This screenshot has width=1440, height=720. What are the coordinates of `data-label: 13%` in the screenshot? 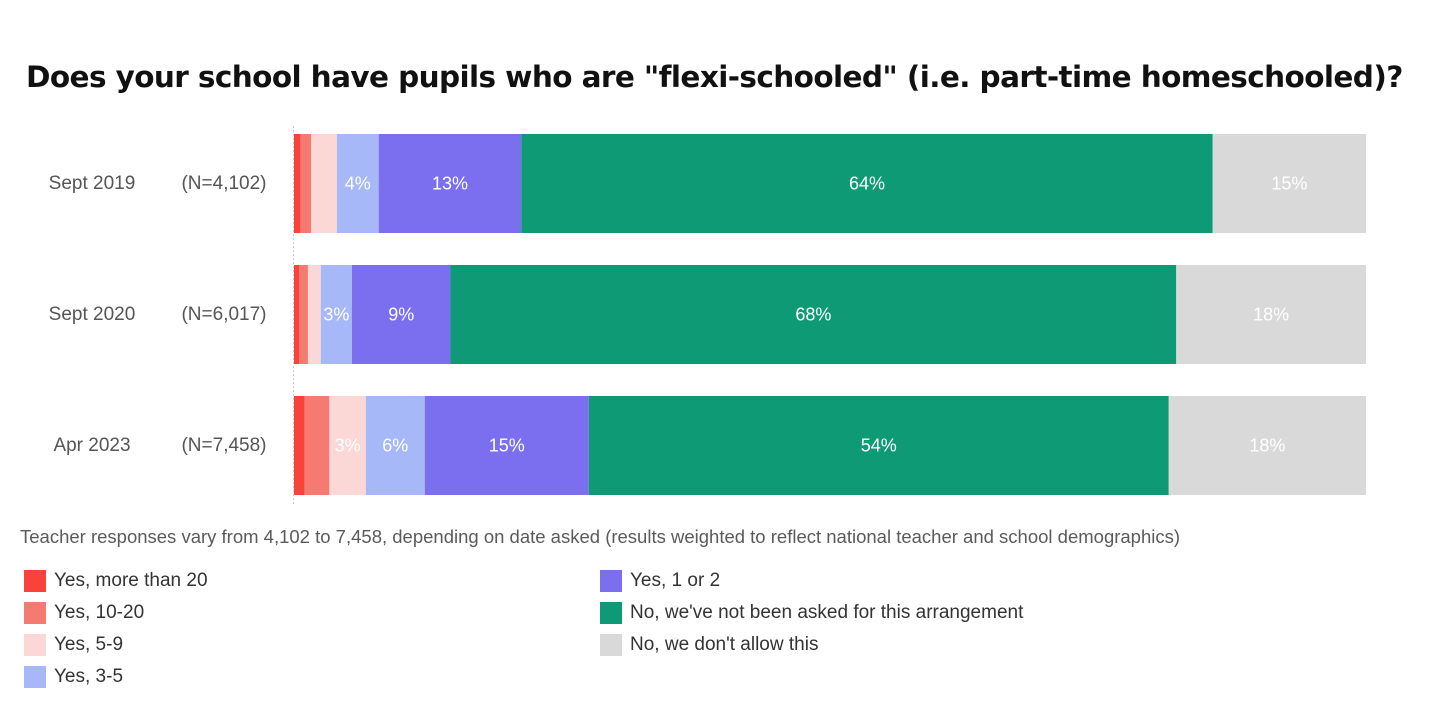 It's located at (450, 184).